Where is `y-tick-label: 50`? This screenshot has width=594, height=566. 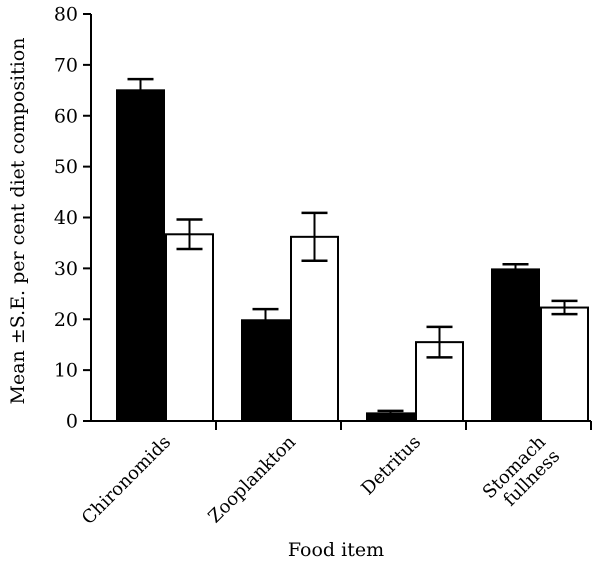
y-tick-label: 50 is located at coordinates (66, 167).